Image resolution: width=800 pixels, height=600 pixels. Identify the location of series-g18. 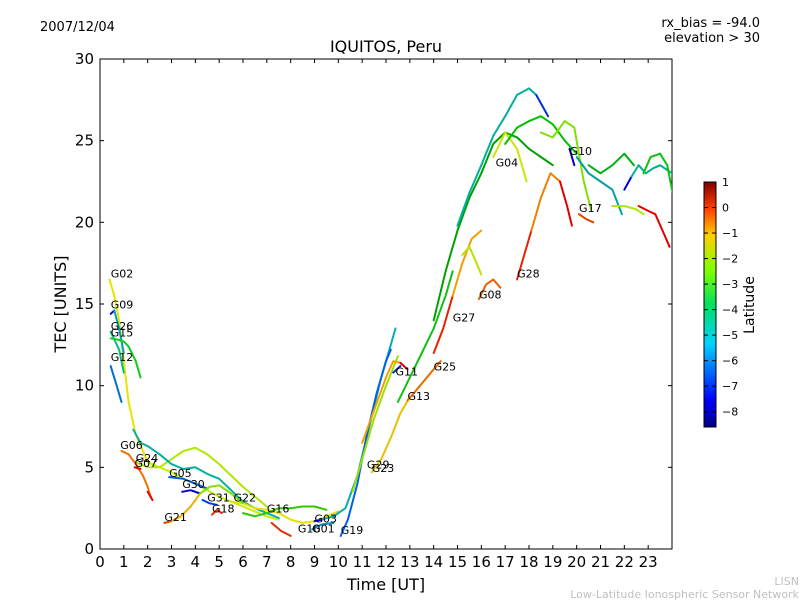
(217, 512).